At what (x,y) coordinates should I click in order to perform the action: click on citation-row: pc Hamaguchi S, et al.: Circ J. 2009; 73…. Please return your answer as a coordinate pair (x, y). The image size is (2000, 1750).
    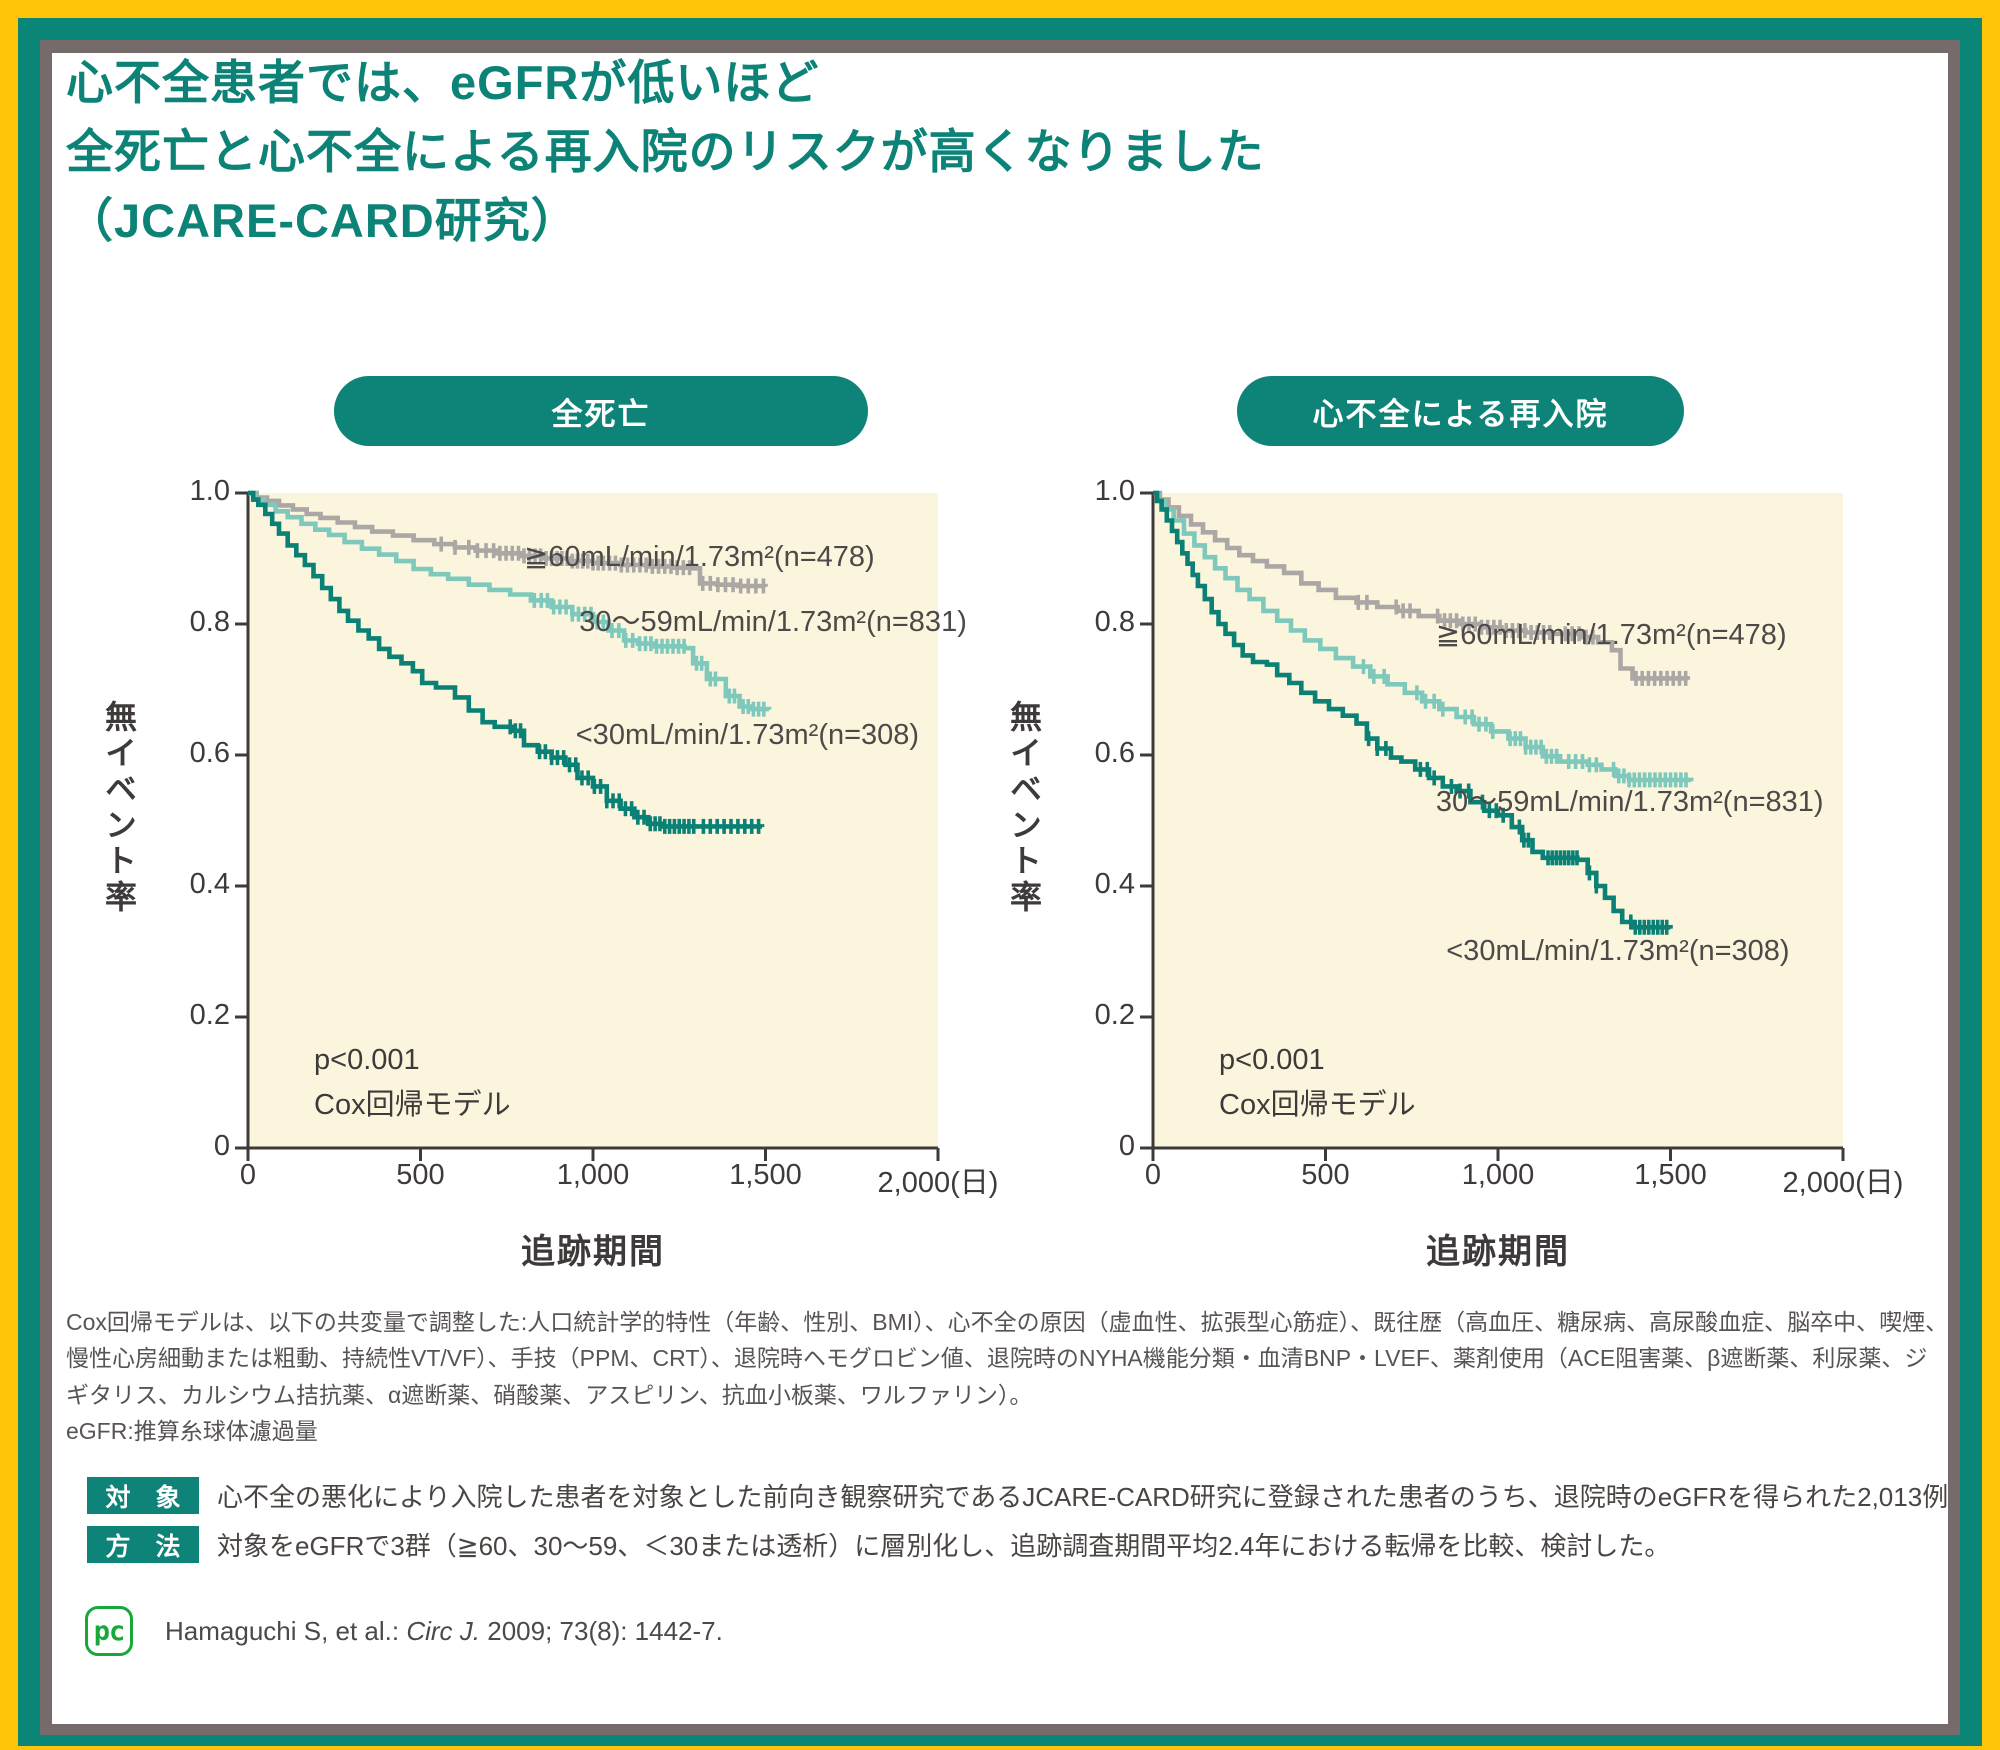
    Looking at the image, I should click on (404, 1631).